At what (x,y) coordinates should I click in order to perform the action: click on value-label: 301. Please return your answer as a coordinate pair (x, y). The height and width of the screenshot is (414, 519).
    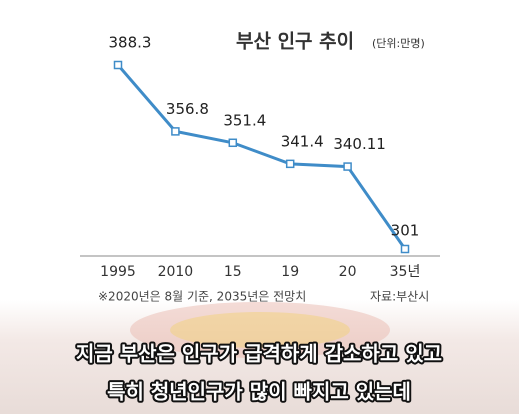
    Looking at the image, I should click on (405, 231).